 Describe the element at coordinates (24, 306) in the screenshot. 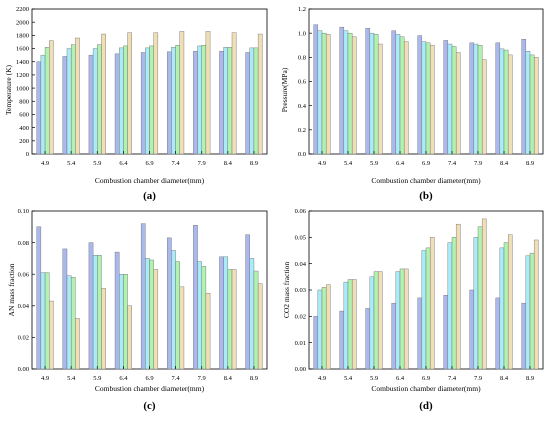

I see `y-tick-label: 0.04` at that location.